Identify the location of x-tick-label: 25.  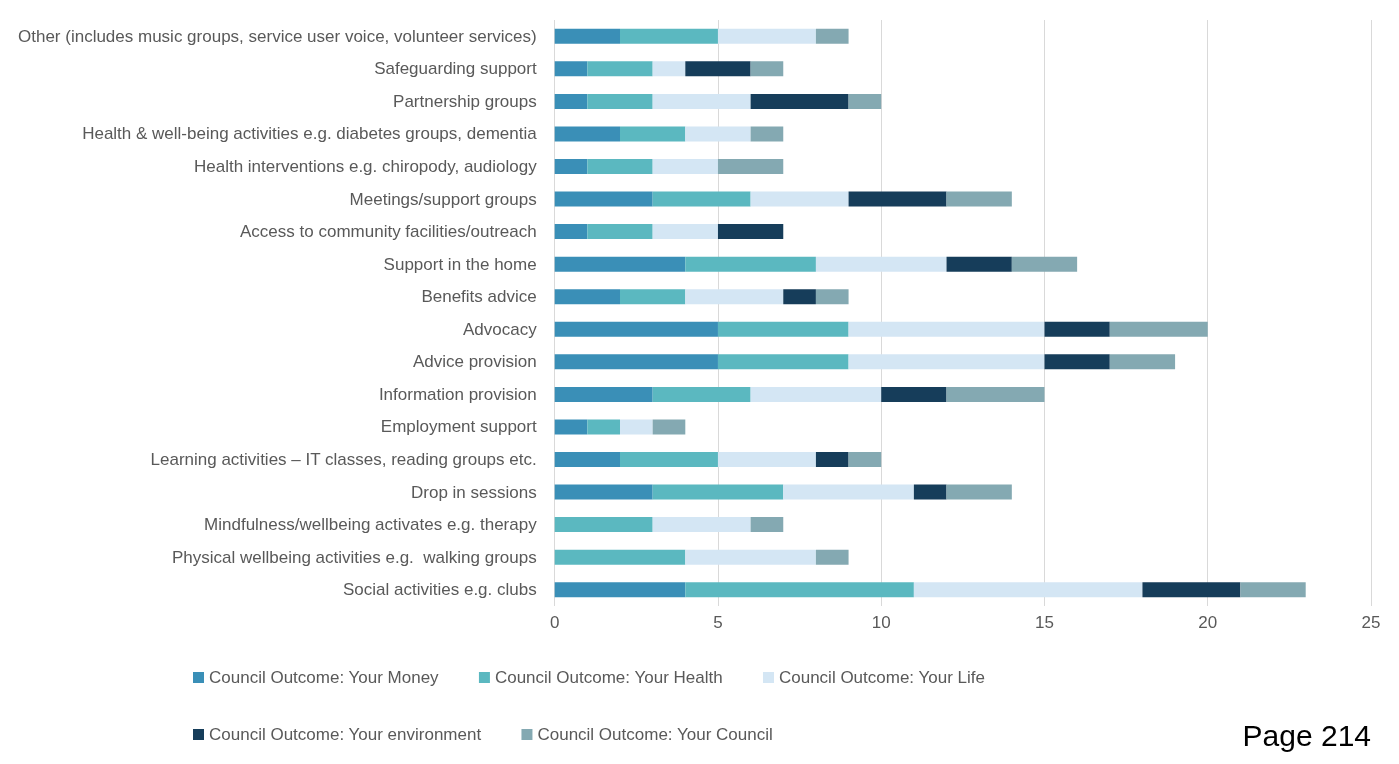
(1371, 622).